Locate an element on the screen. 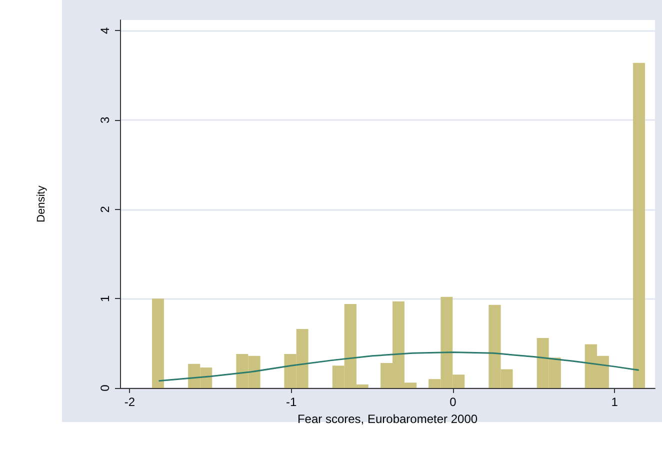  x-tick-label: -2 is located at coordinates (130, 402).